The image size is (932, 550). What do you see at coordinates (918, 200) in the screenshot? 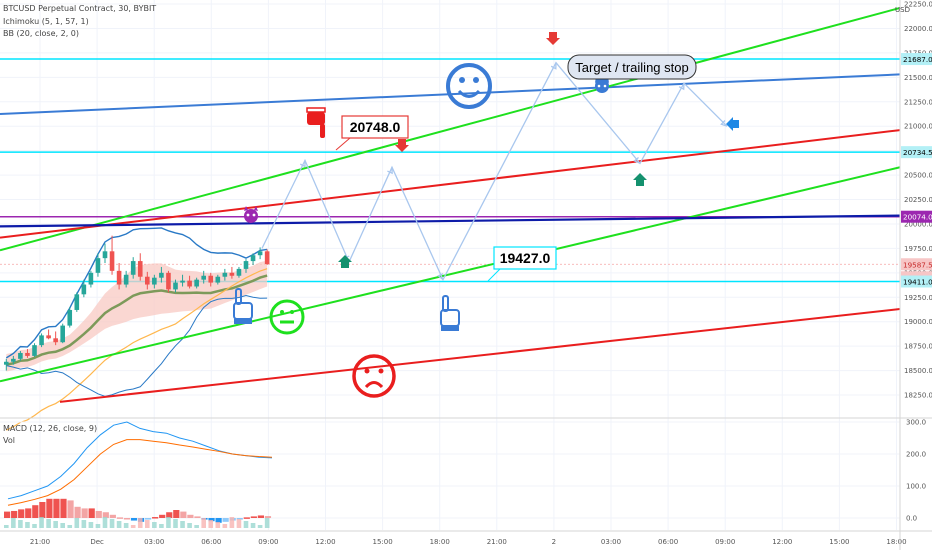
I see `price-tick: 20250.0` at bounding box center [918, 200].